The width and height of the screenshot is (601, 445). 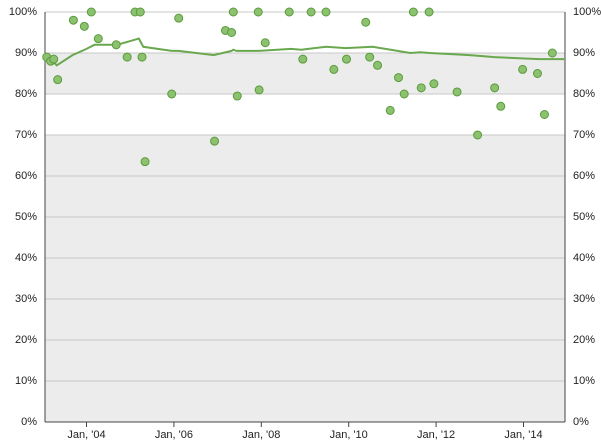 What do you see at coordinates (584, 381) in the screenshot?
I see `y2-tick-label: 10%` at bounding box center [584, 381].